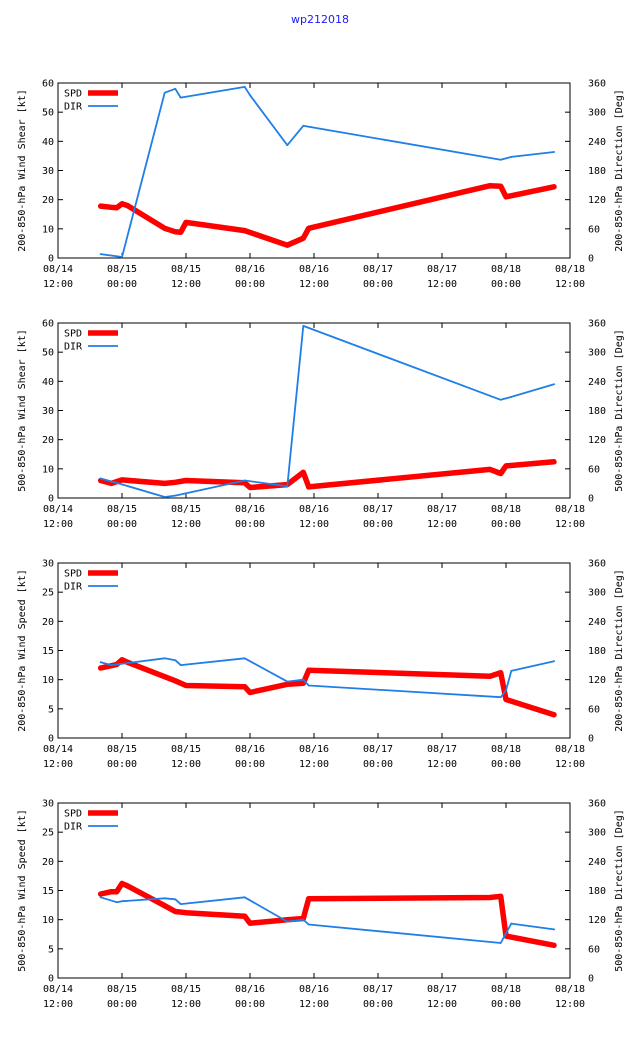 The height and width of the screenshot is (1060, 640). Describe the element at coordinates (22, 650) in the screenshot. I see `y-axis-label: 200-850-hPa Wind Speed [kt]` at that location.